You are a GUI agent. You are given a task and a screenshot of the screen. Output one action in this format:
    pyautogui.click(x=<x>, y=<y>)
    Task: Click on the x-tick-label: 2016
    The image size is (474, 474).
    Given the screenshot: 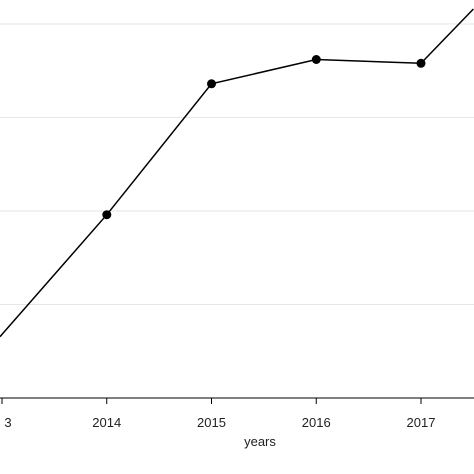 What is the action you would take?
    pyautogui.click(x=316, y=422)
    